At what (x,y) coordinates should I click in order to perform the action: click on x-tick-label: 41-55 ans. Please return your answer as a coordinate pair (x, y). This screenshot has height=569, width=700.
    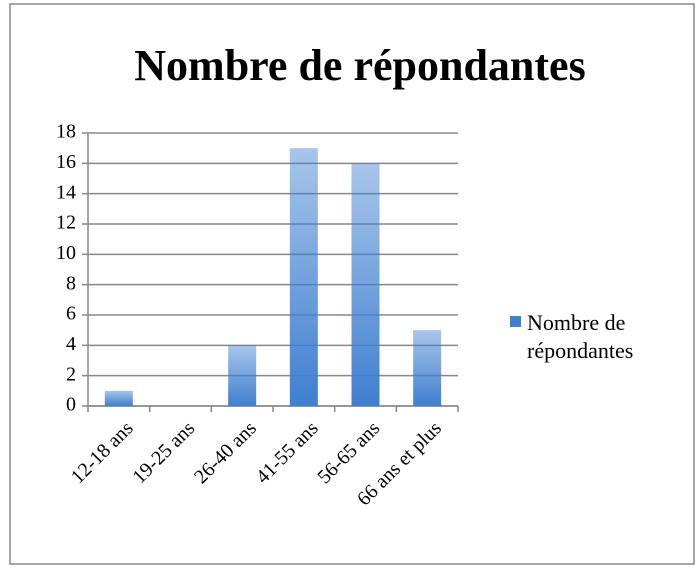
    Looking at the image, I should click on (287, 452).